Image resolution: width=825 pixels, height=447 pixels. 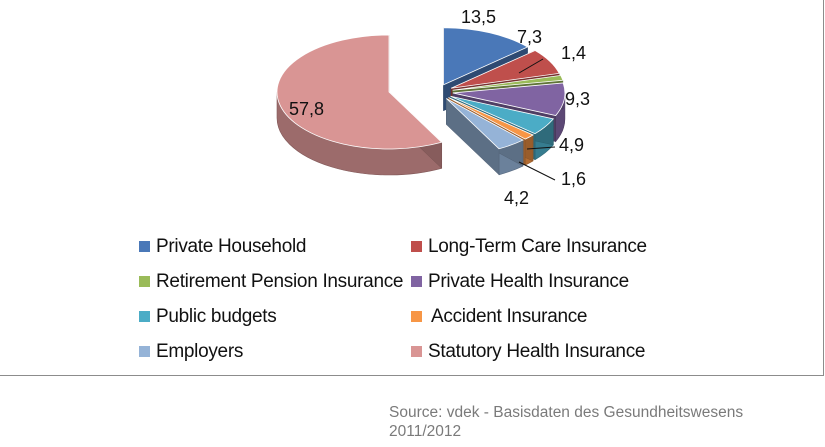 I want to click on data-label: 13,5, so click(x=478, y=17).